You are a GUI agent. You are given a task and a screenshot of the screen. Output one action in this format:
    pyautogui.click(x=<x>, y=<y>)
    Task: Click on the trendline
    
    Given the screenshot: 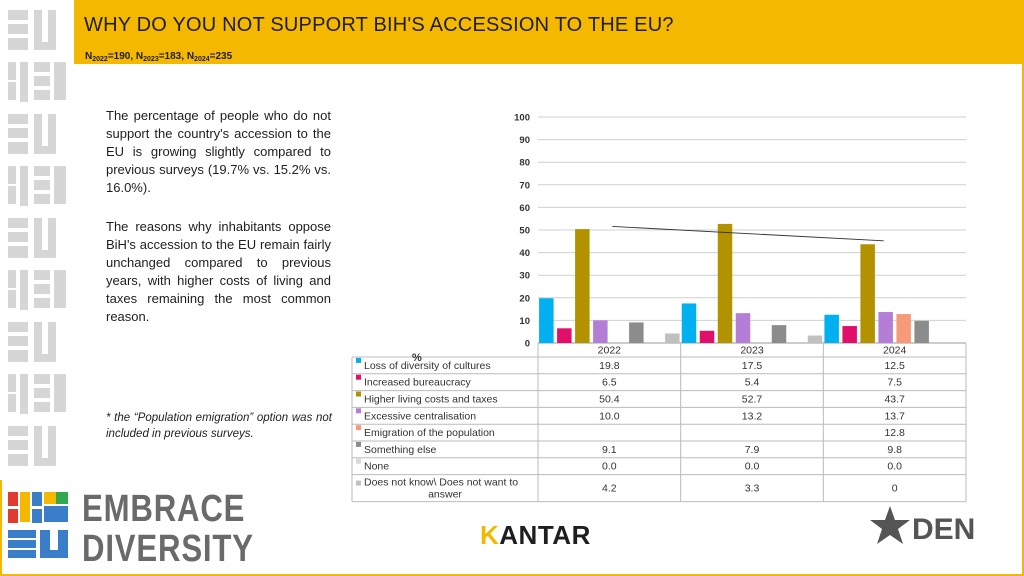 What is the action you would take?
    pyautogui.click(x=748, y=233)
    